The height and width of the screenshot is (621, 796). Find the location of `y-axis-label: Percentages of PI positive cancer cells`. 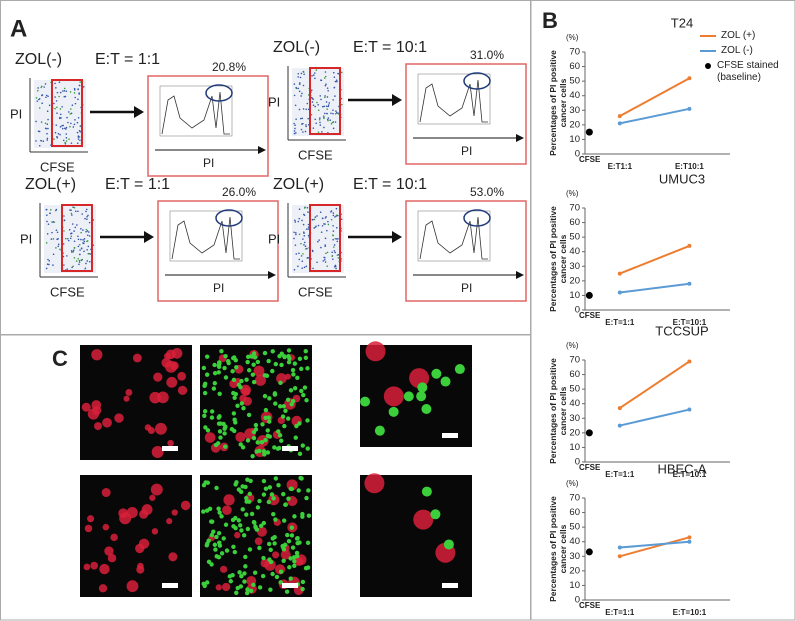

y-axis-label: Percentages of PI positive cancer cells is located at coordinates (558, 103).